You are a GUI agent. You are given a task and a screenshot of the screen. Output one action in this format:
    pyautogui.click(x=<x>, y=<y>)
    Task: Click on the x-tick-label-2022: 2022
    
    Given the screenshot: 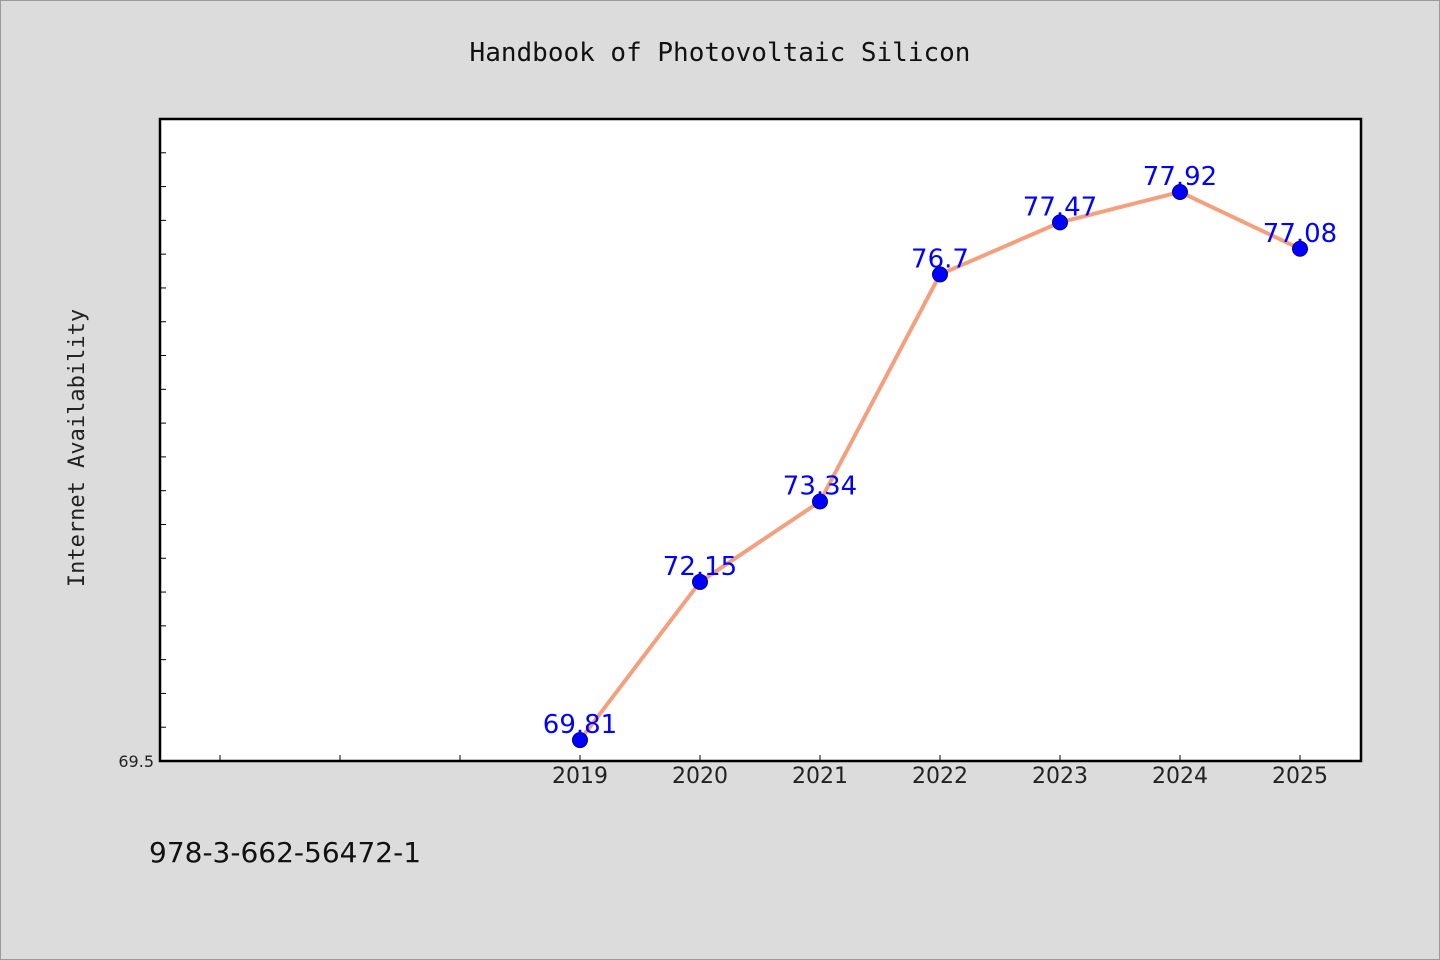 What is the action you would take?
    pyautogui.click(x=940, y=776)
    